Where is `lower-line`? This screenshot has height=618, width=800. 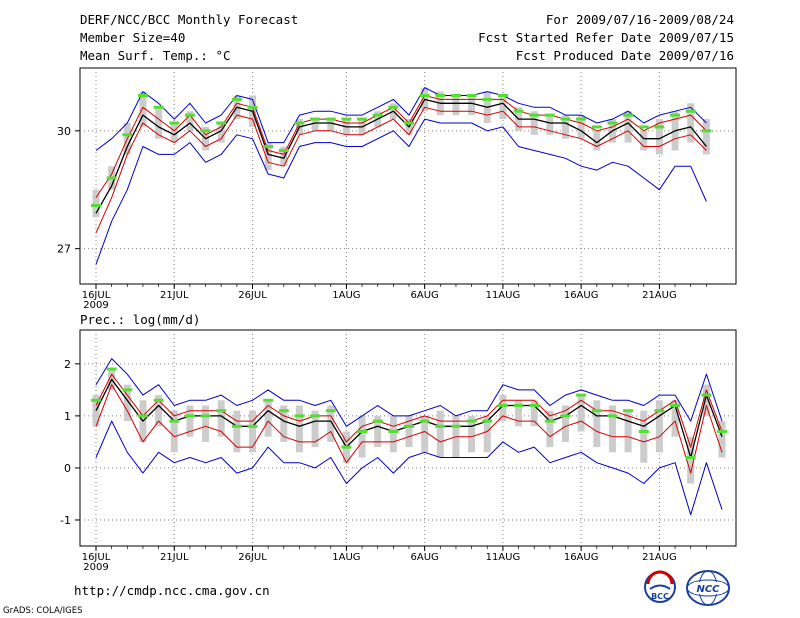
lower-line is located at coordinates (409, 429).